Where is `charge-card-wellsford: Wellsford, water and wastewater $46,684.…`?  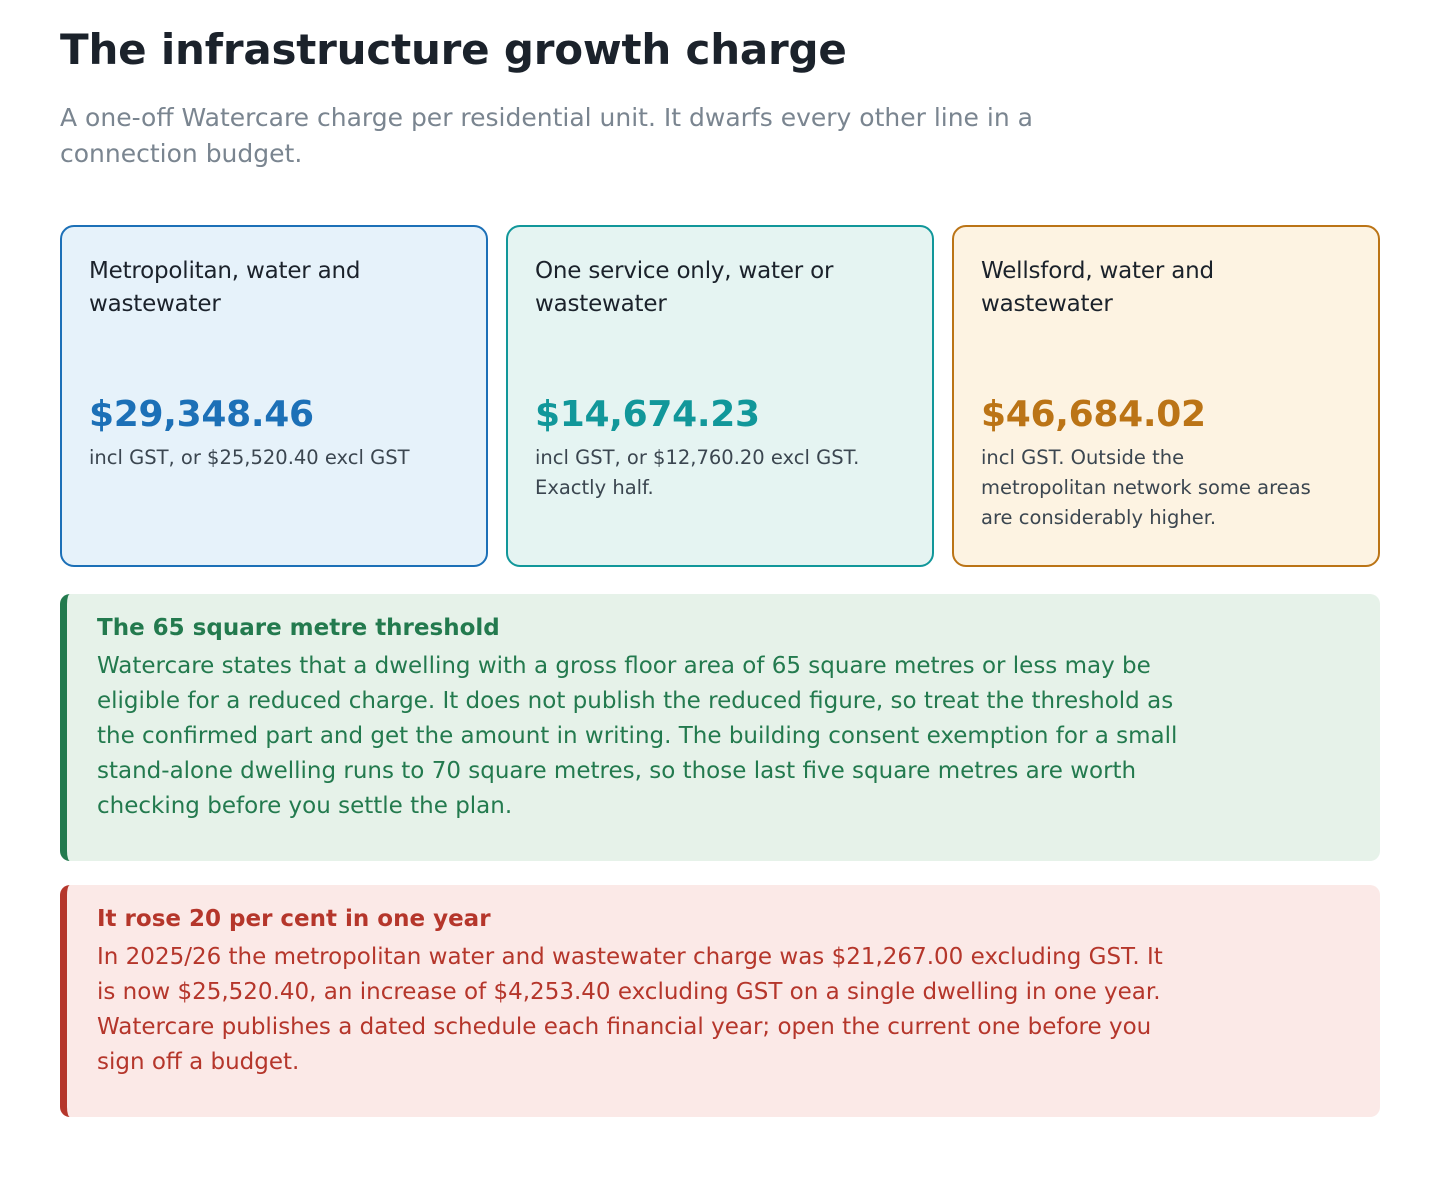
charge-card-wellsford: Wellsford, water and wastewater $46,684.… is located at coordinates (1166, 396).